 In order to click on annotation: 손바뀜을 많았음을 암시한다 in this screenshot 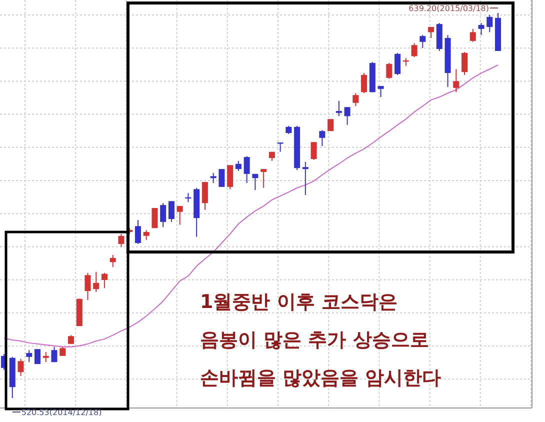, I will do `click(321, 378)`.